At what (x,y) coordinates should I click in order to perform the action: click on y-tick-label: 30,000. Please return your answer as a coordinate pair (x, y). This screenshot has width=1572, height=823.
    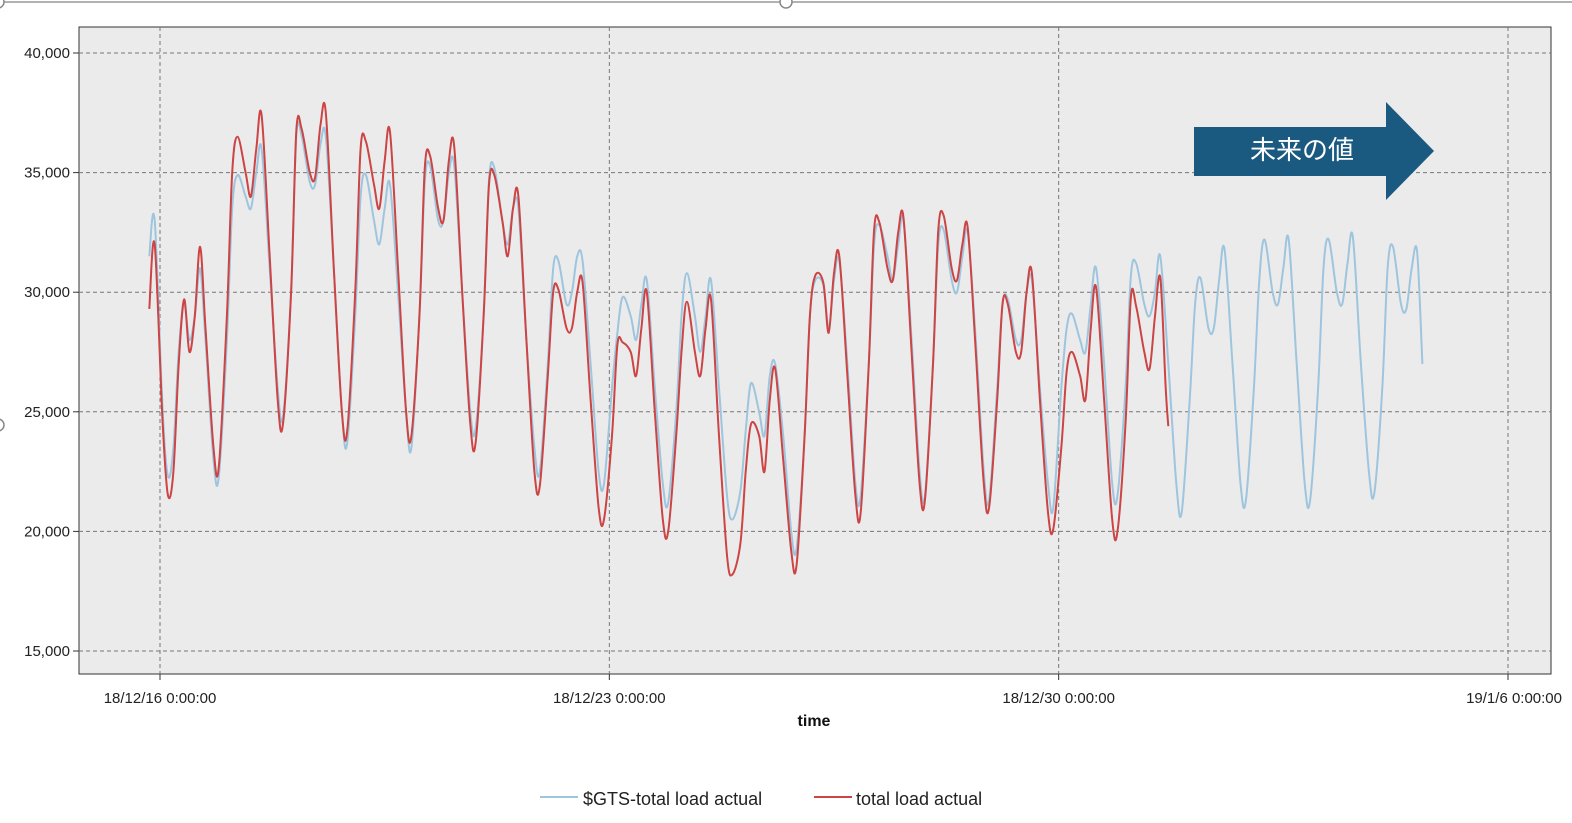
    Looking at the image, I should click on (47, 292).